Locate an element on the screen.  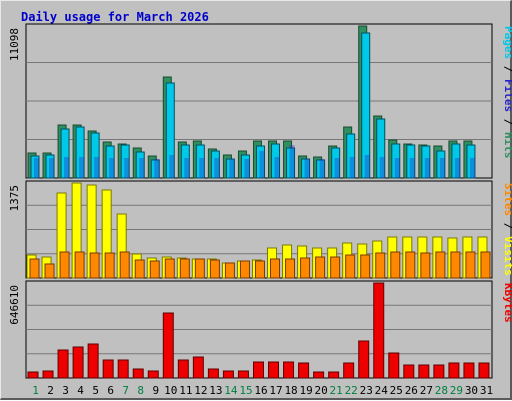
day-label-18: 18 is located at coordinates (290, 390).